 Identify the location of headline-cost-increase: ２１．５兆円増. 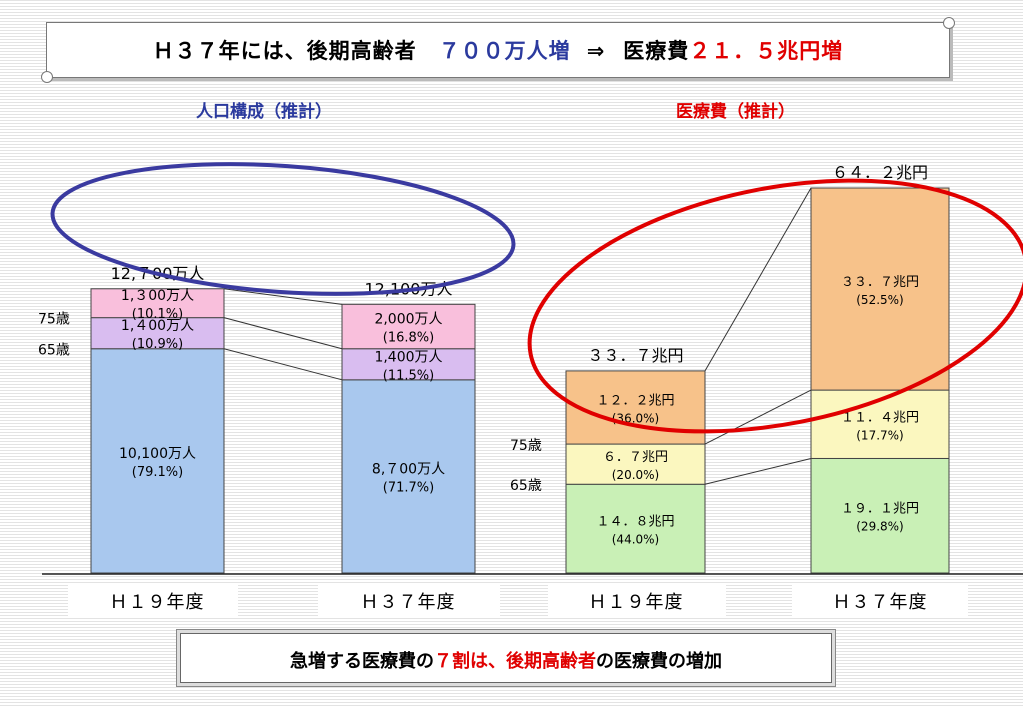
(766, 51).